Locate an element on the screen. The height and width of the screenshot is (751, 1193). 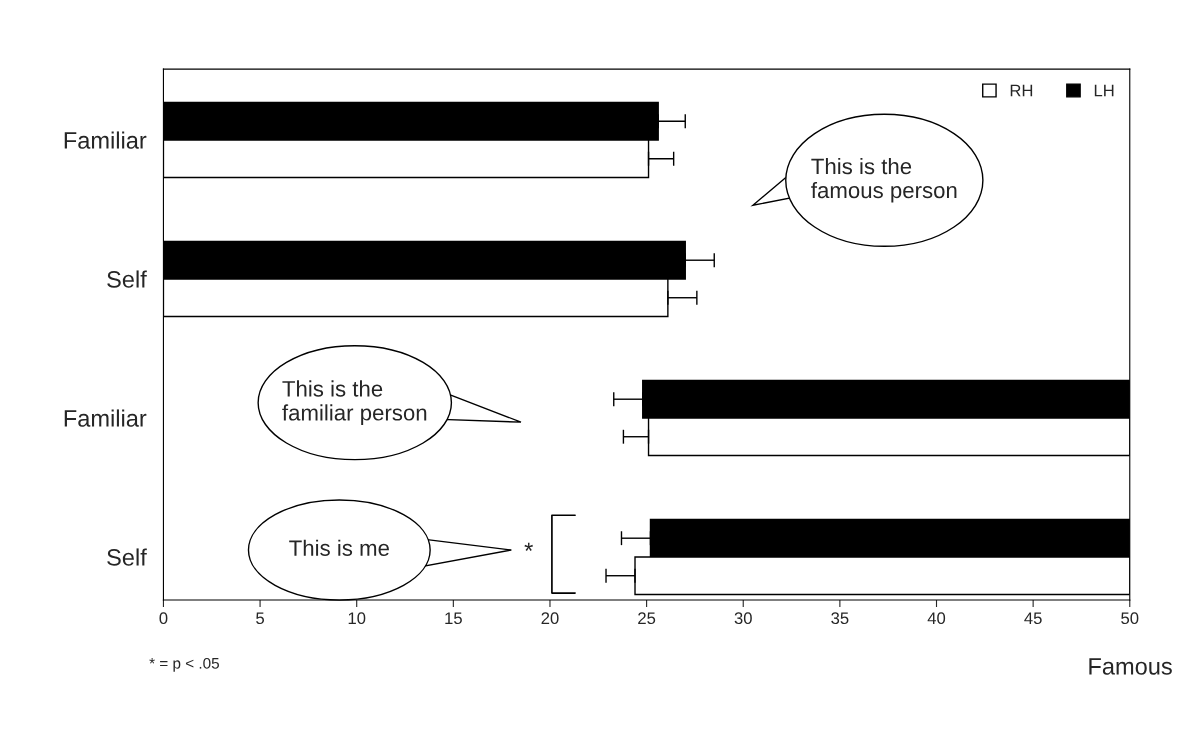
annotation: This is me is located at coordinates (339, 547).